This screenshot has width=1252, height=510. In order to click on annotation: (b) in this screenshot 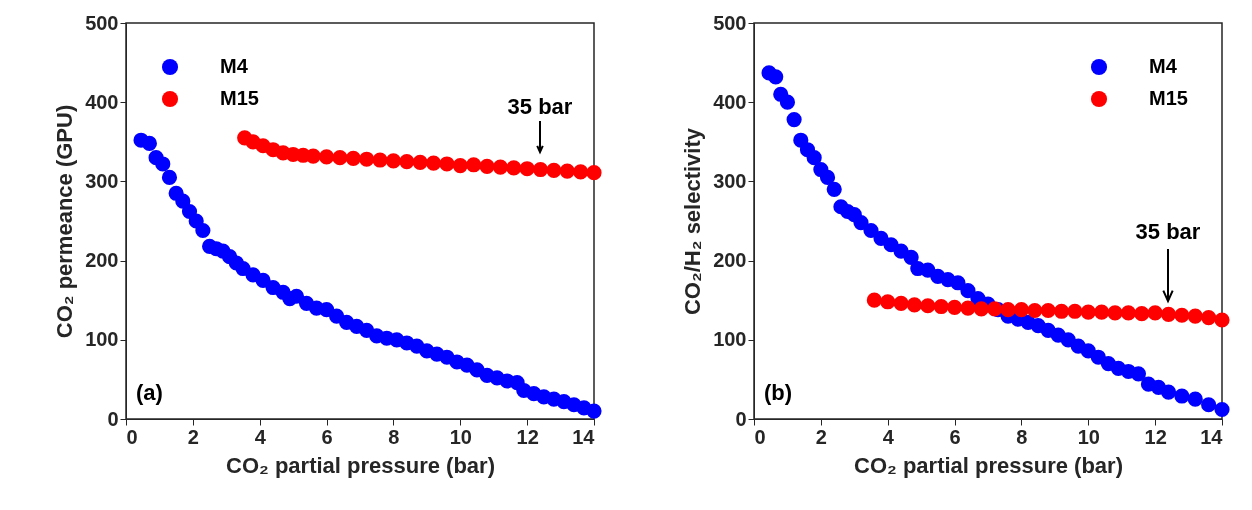, I will do `click(778, 392)`.